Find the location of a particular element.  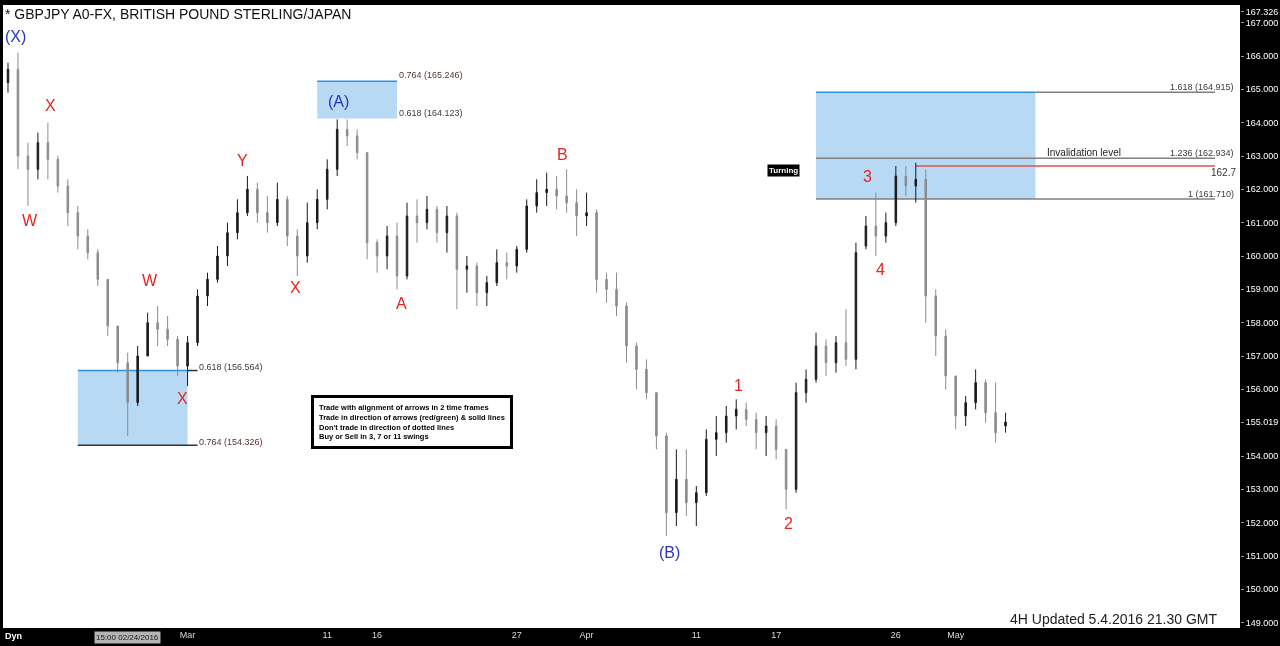

annotation: Turning is located at coordinates (784, 170).